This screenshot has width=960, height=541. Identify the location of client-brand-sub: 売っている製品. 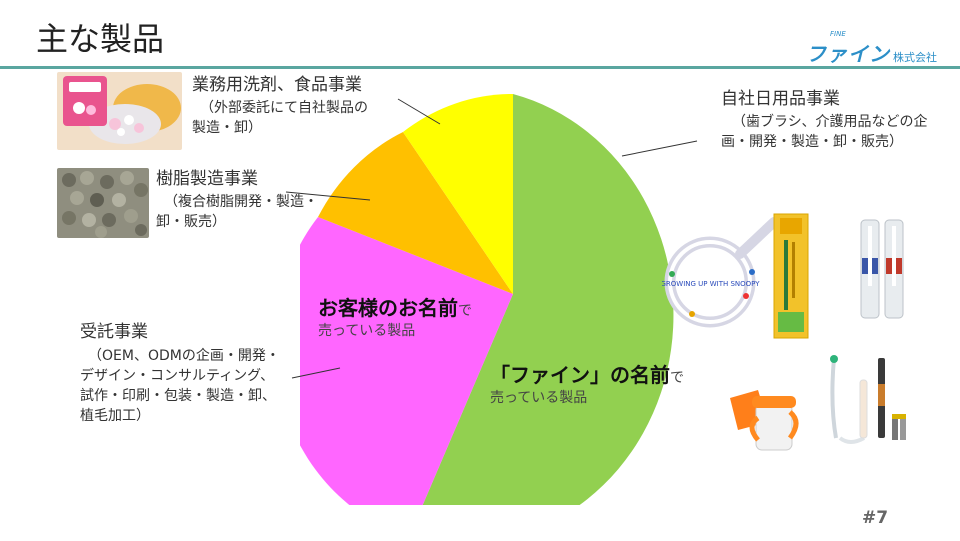
(367, 331).